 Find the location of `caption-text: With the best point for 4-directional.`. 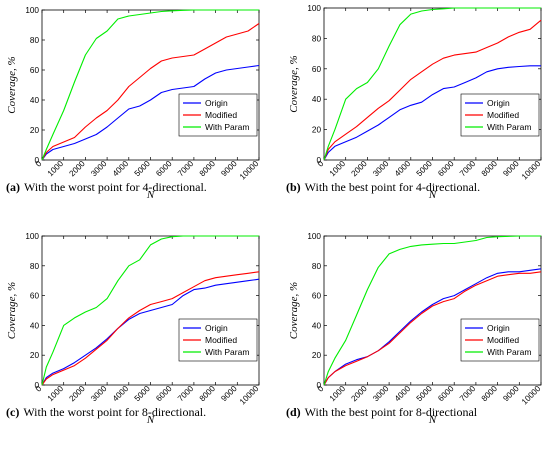

caption-text: With the best point for 4-directional. is located at coordinates (392, 187).